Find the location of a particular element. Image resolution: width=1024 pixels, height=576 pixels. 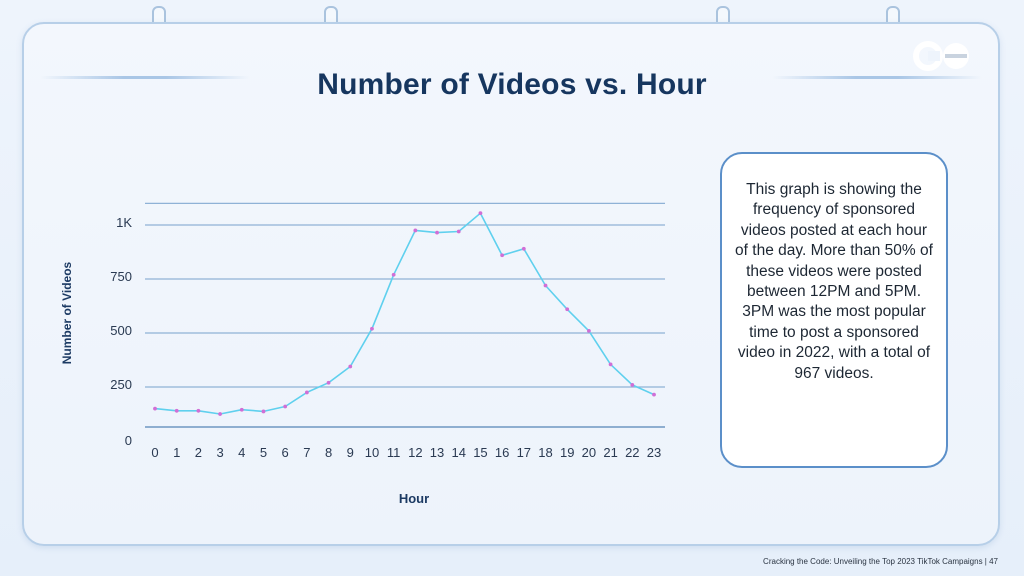

y-tick-label: 500 is located at coordinates (121, 330).